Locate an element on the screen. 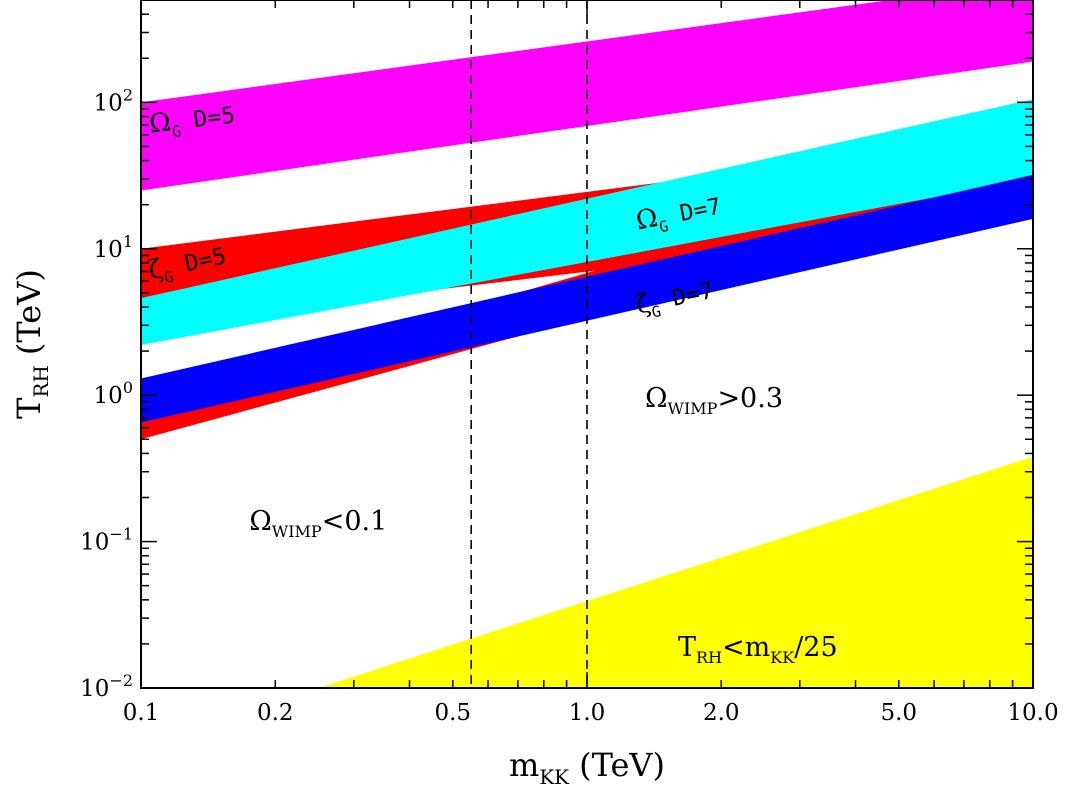 The height and width of the screenshot is (790, 1072). x-tick-label: 0.2 is located at coordinates (275, 713).